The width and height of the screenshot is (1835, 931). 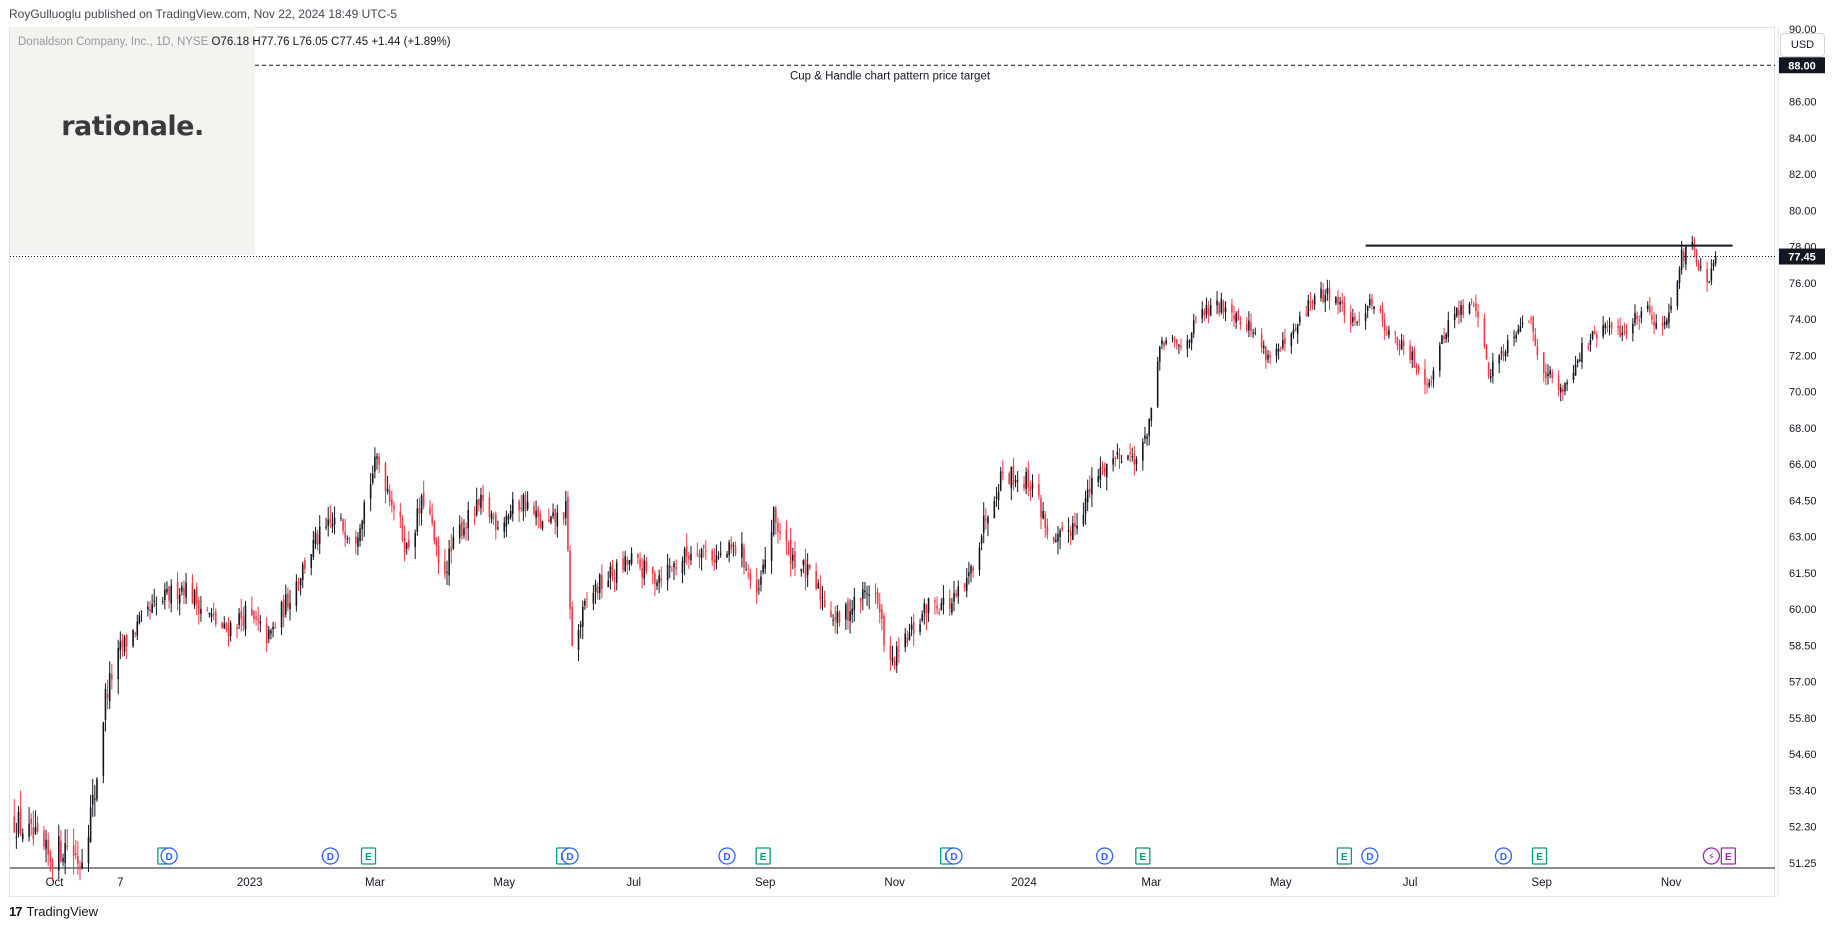 I want to click on x-tick-label: 2023, so click(x=250, y=883).